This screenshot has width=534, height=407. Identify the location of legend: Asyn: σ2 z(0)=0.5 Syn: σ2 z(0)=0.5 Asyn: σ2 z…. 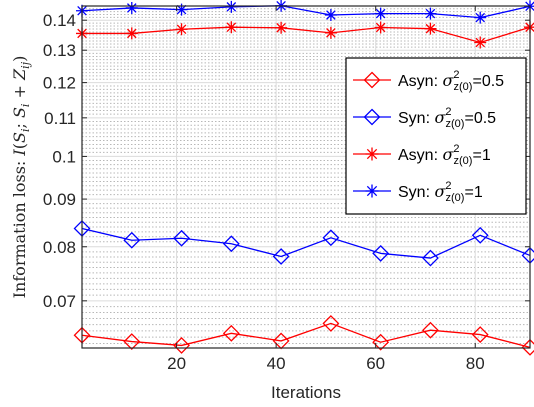
(436, 136).